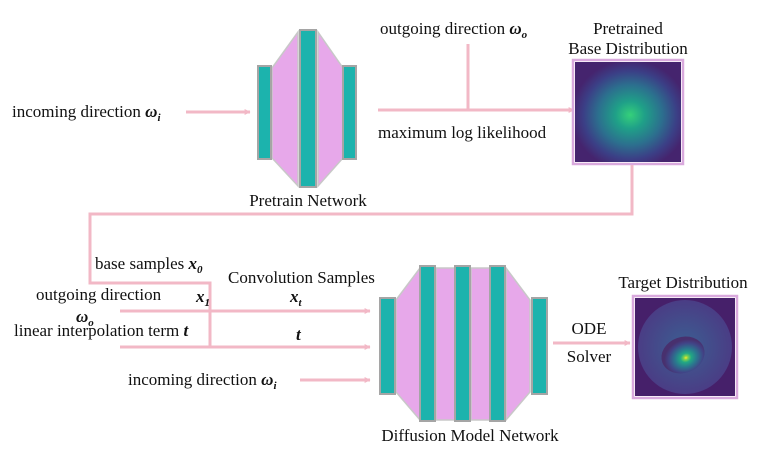  I want to click on ode-label: ODE, so click(589, 328).